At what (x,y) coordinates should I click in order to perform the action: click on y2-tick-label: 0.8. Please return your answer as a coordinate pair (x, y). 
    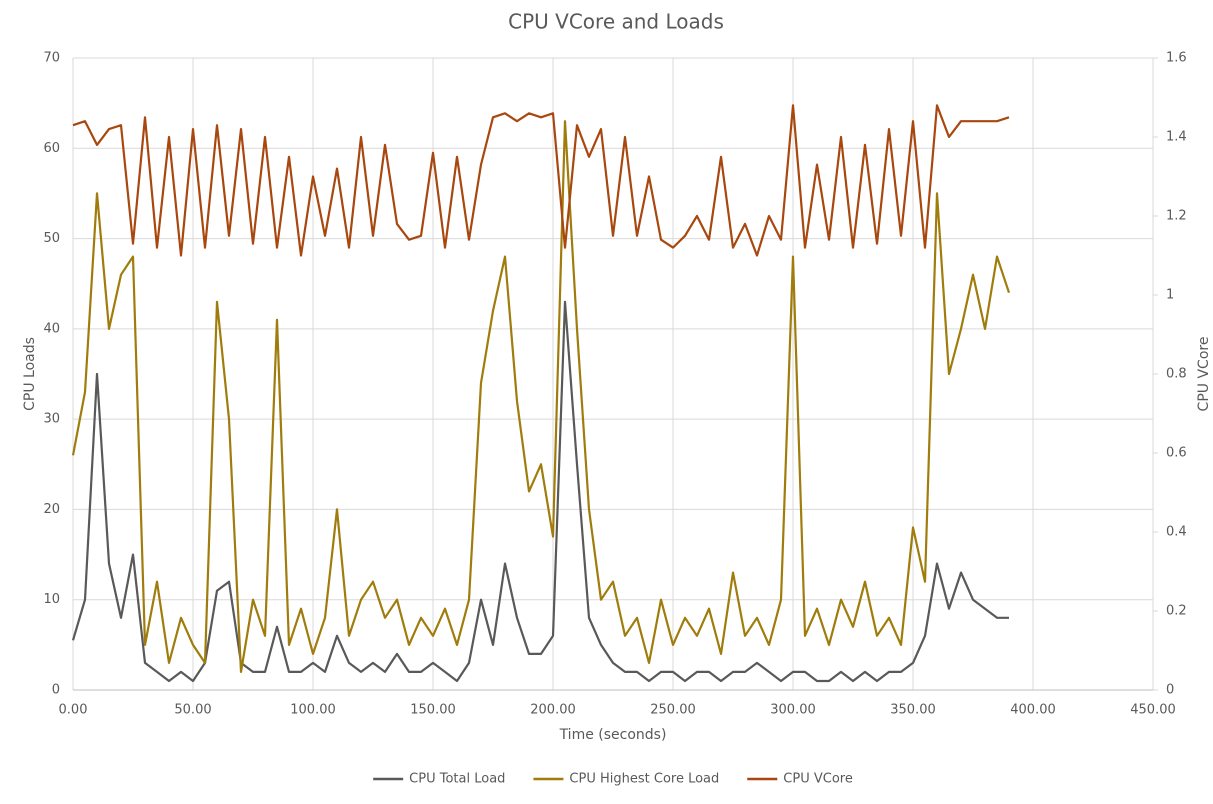
    Looking at the image, I should click on (1176, 374).